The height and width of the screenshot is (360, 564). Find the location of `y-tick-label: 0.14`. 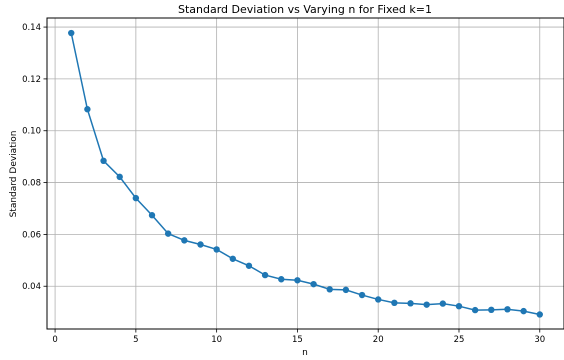

y-tick-label: 0.14 is located at coordinates (31, 28).